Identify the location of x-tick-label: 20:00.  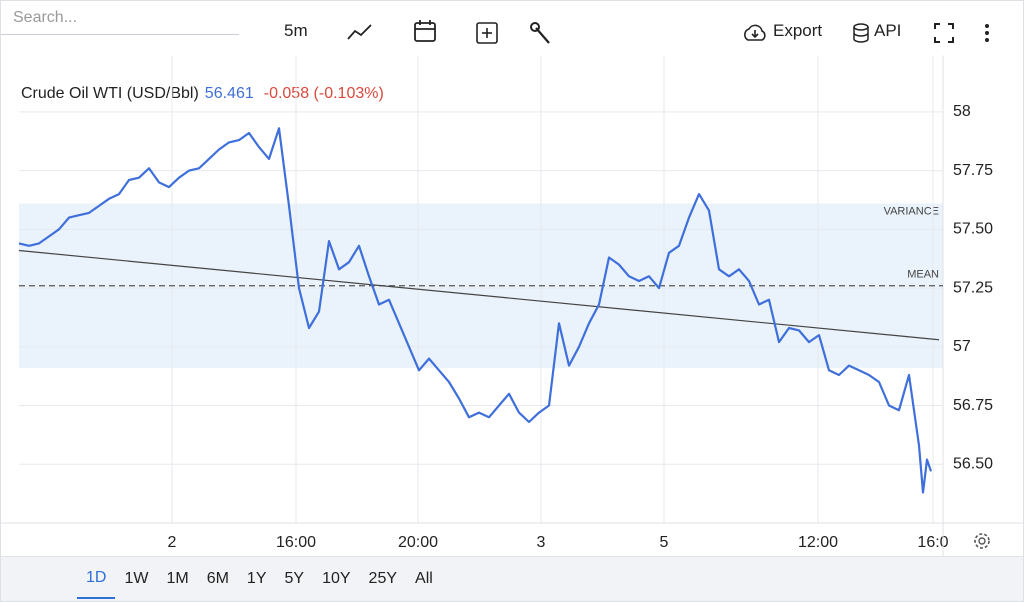
(418, 542).